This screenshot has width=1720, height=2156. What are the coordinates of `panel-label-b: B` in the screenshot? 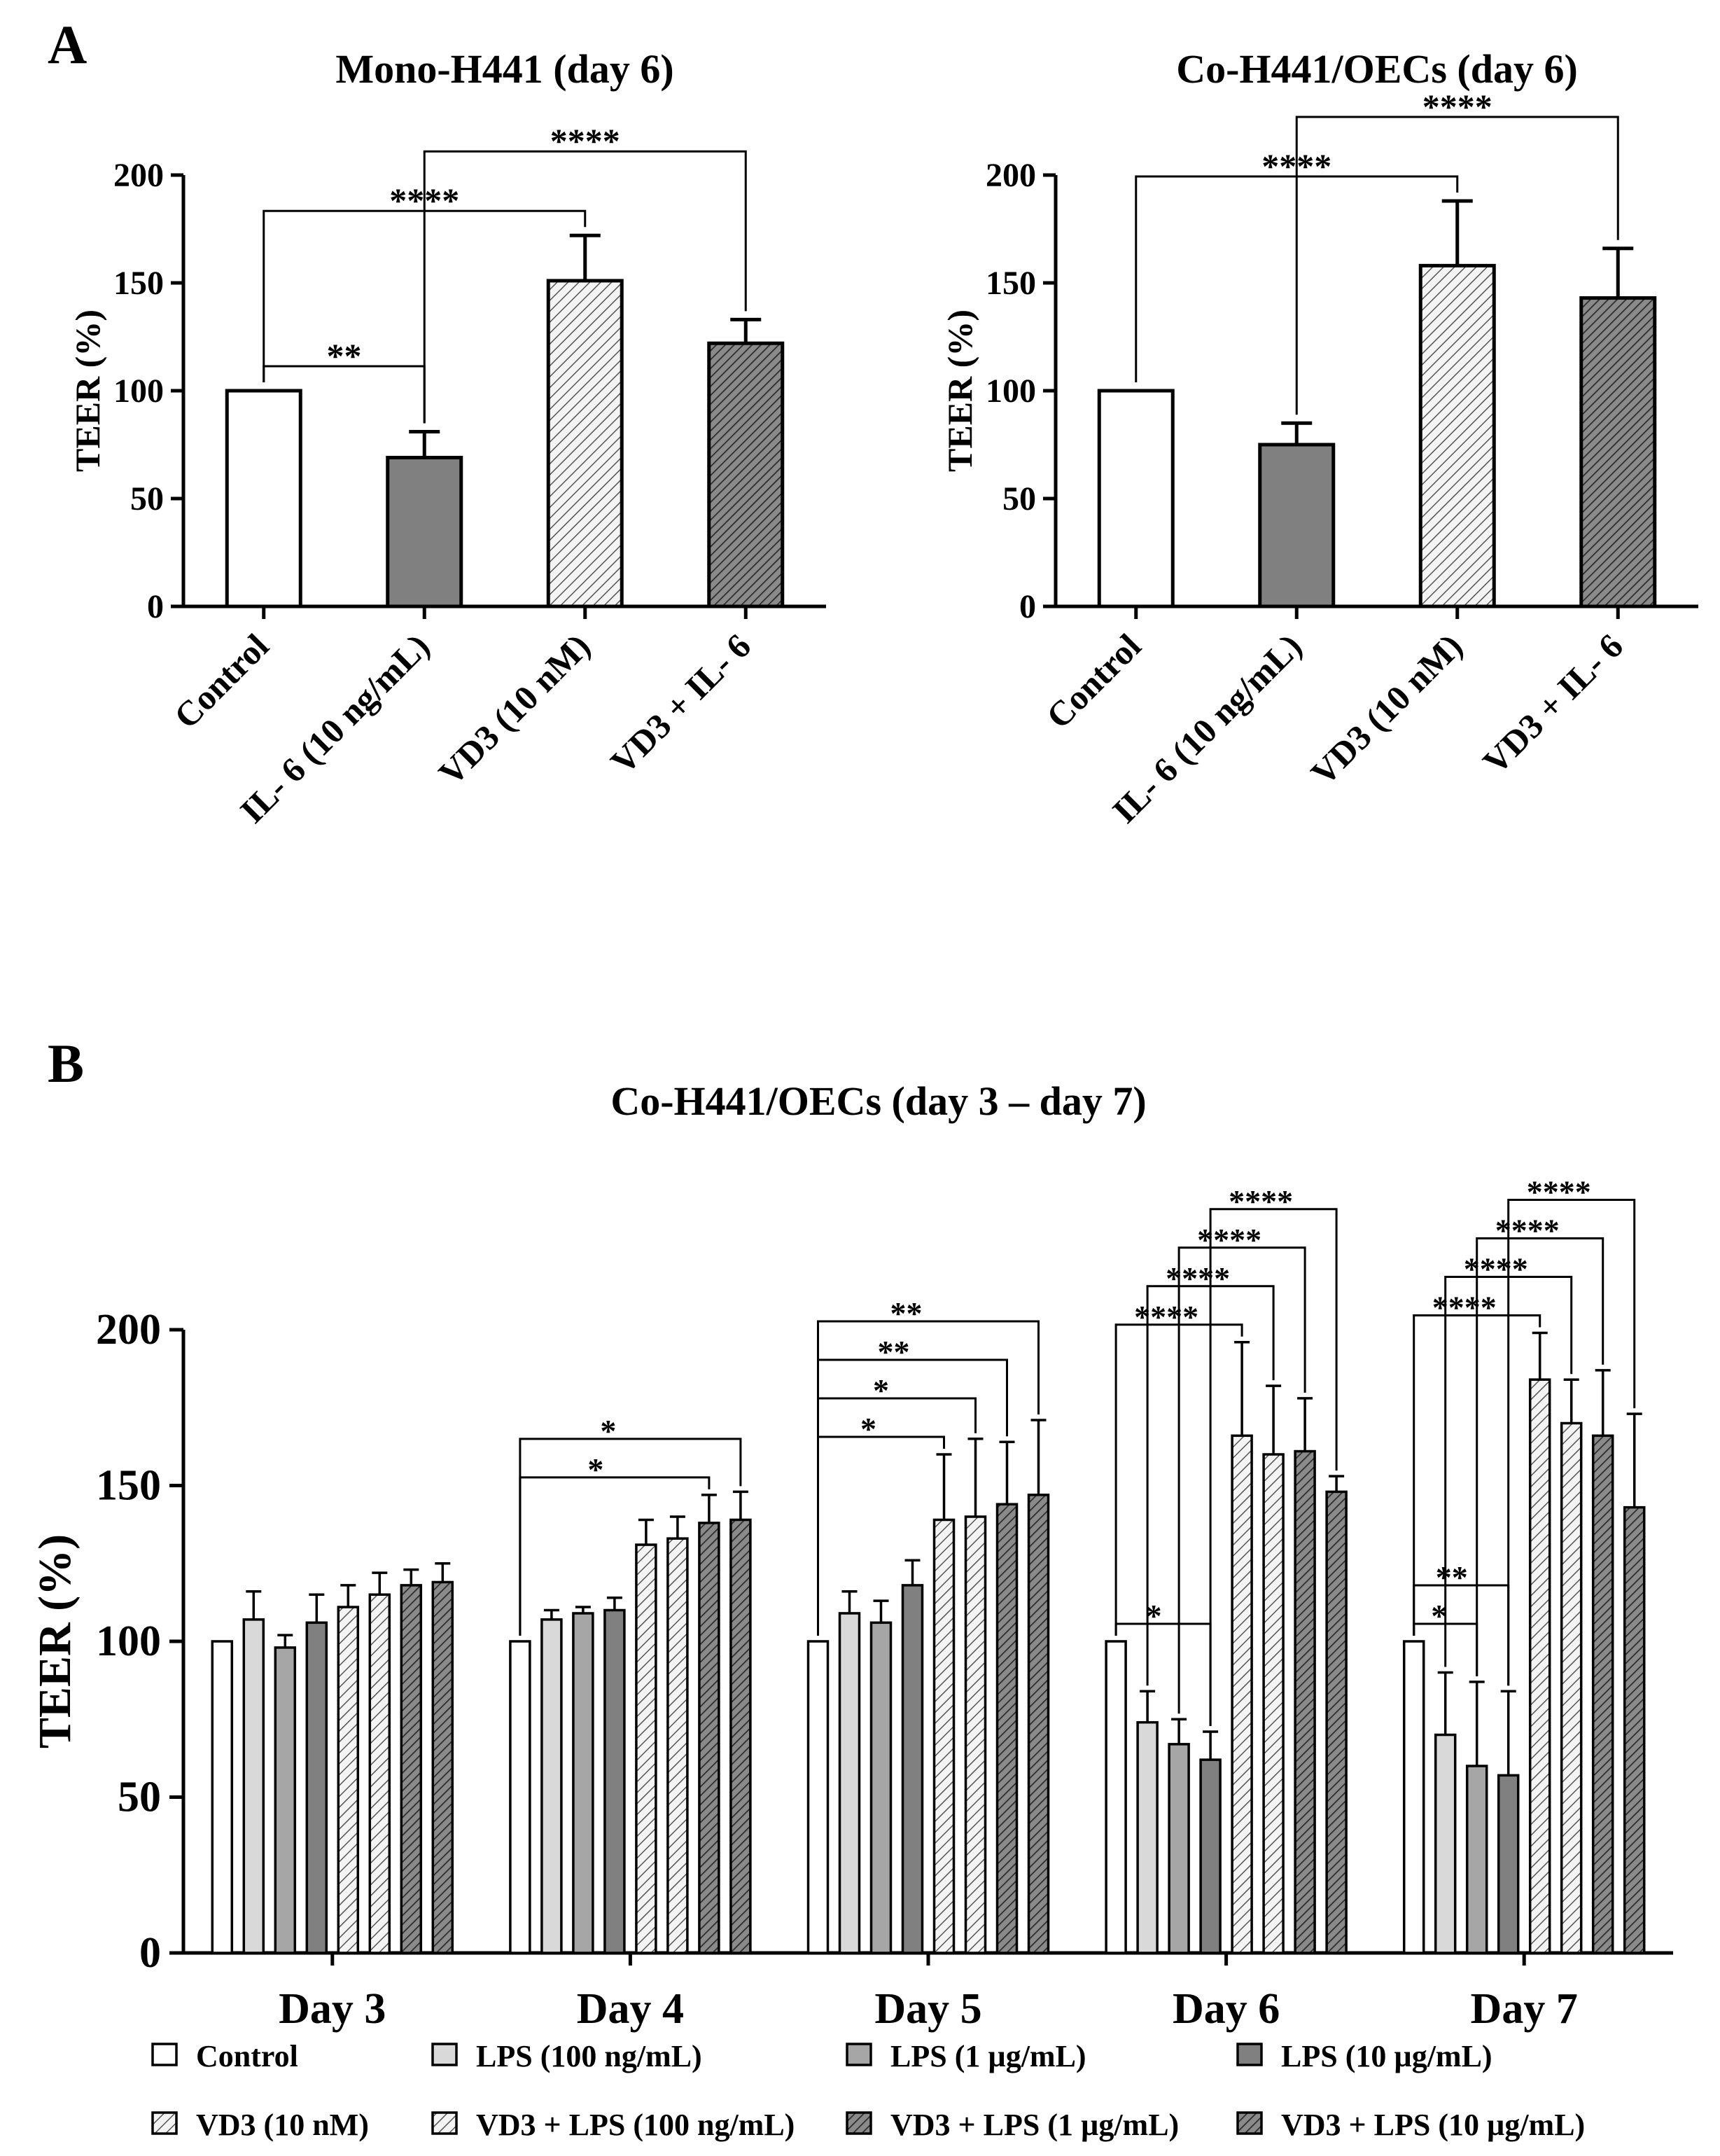 It's located at (66, 1063).